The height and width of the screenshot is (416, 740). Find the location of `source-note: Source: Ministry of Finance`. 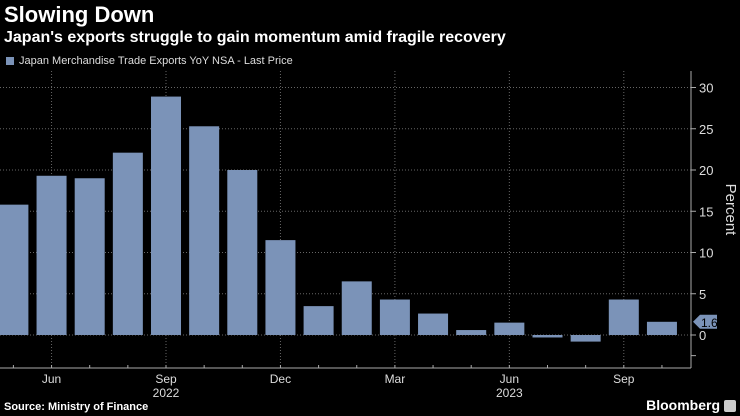

source-note: Source: Ministry of Finance is located at coordinates (76, 407).